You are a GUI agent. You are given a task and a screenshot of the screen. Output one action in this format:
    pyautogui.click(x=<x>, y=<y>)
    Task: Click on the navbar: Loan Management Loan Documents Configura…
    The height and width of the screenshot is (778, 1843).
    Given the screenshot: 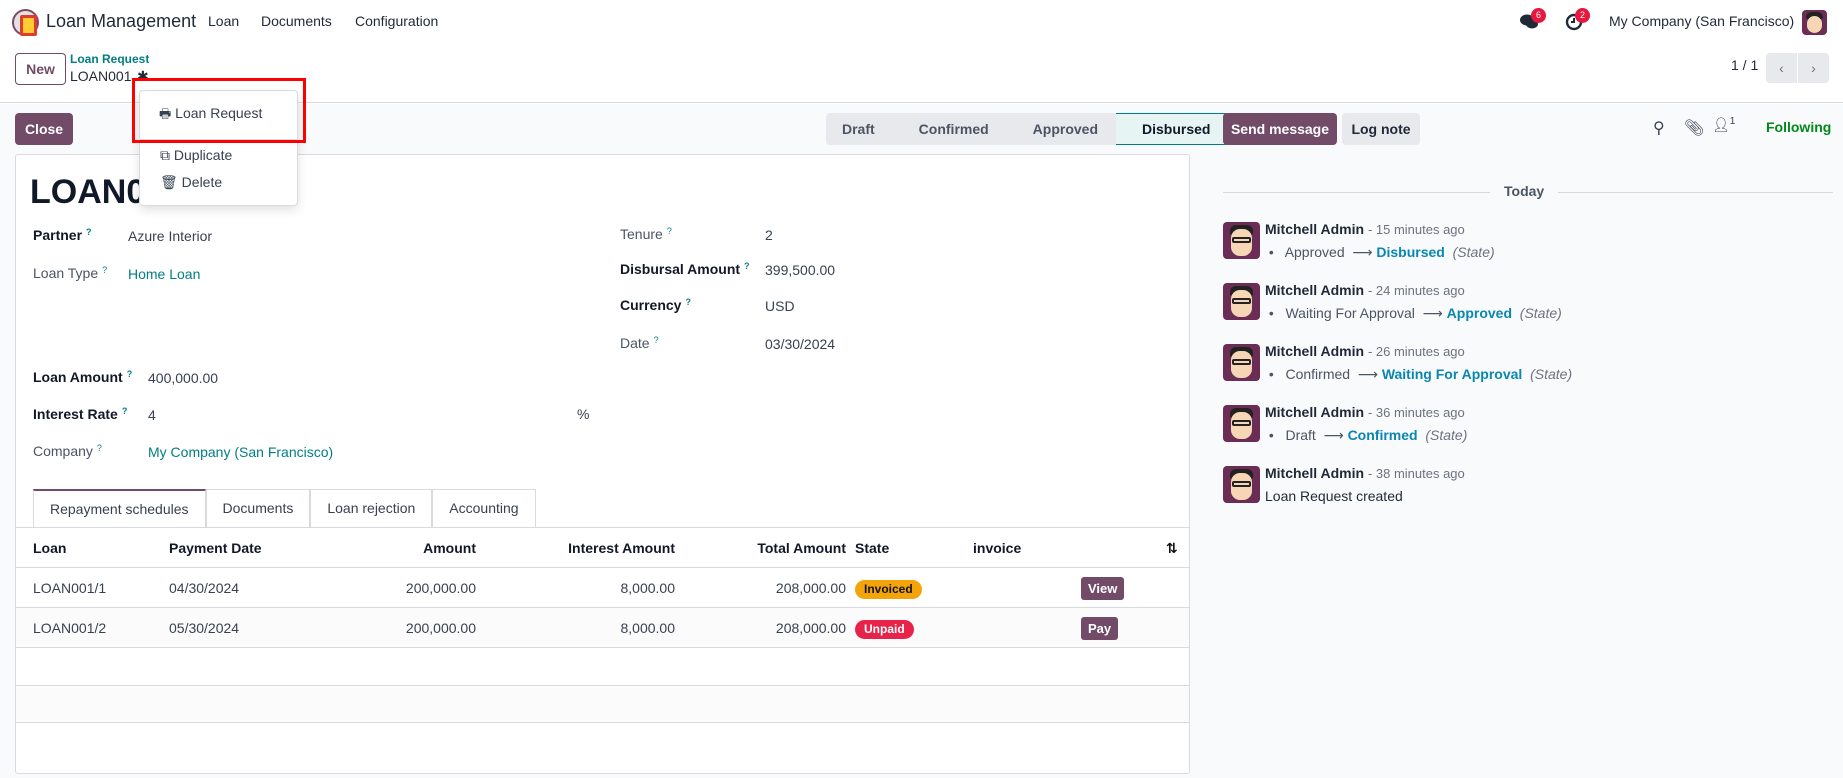 What is the action you would take?
    pyautogui.click(x=921, y=22)
    